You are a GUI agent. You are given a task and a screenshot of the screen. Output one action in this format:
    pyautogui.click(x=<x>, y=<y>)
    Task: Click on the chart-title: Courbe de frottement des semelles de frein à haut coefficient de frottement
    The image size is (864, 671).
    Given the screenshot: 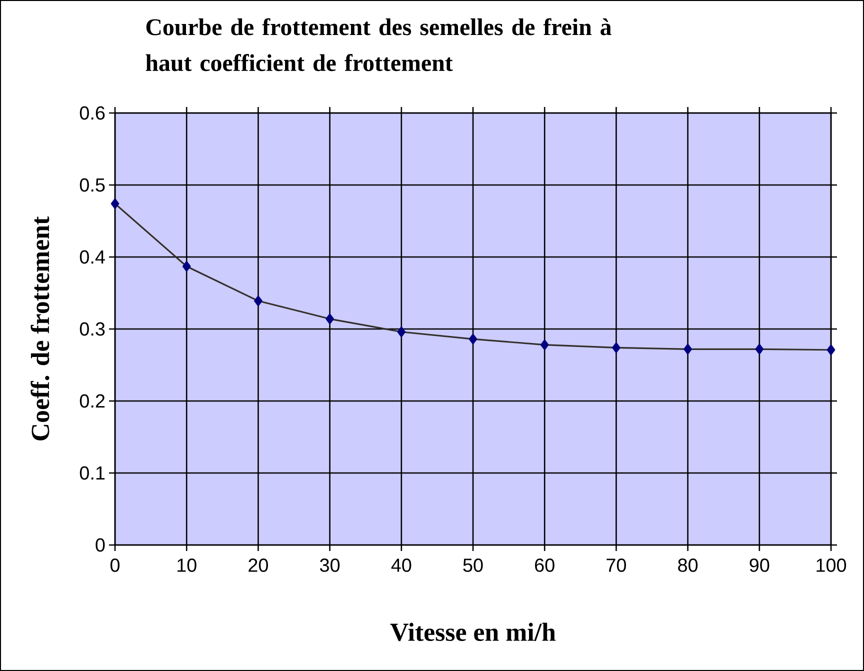 What is the action you would take?
    pyautogui.click(x=379, y=45)
    